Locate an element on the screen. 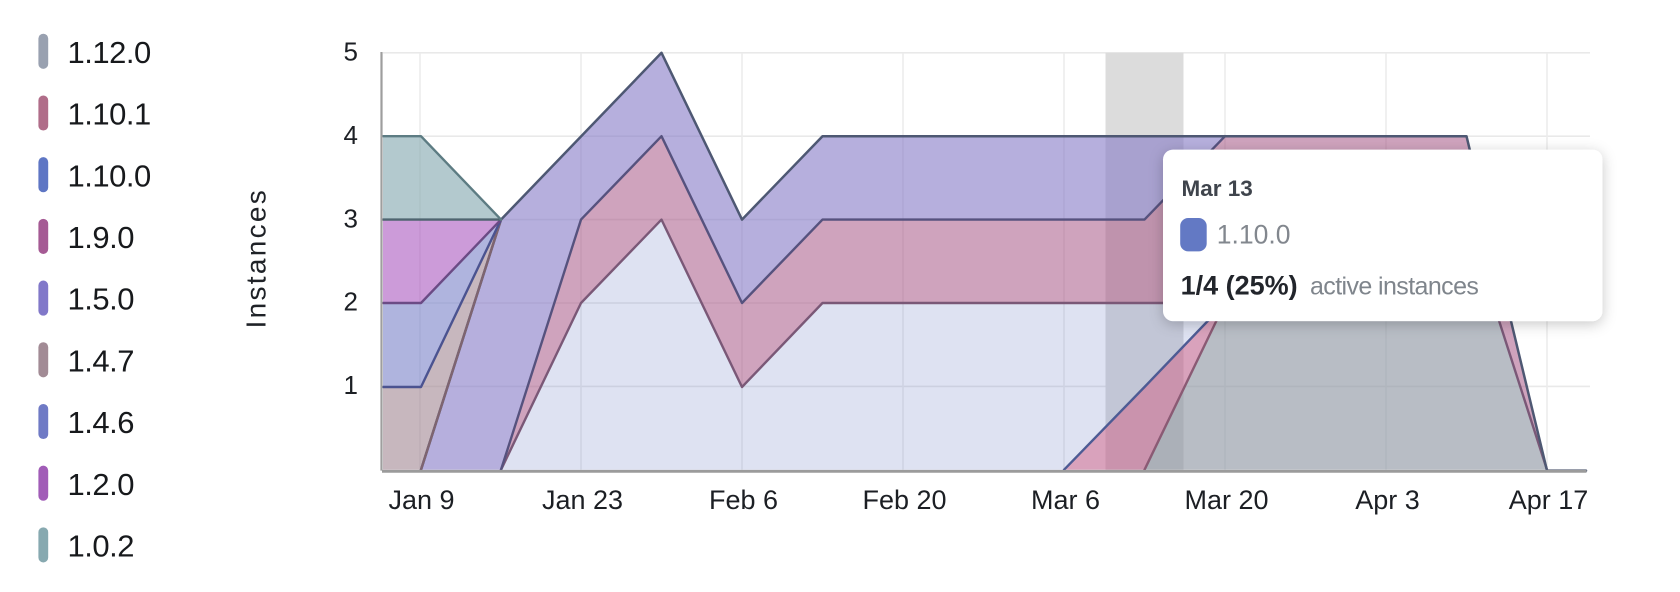 Image resolution: width=1680 pixels, height=592 pixels. svg-text: 1.9.0 is located at coordinates (101, 237).